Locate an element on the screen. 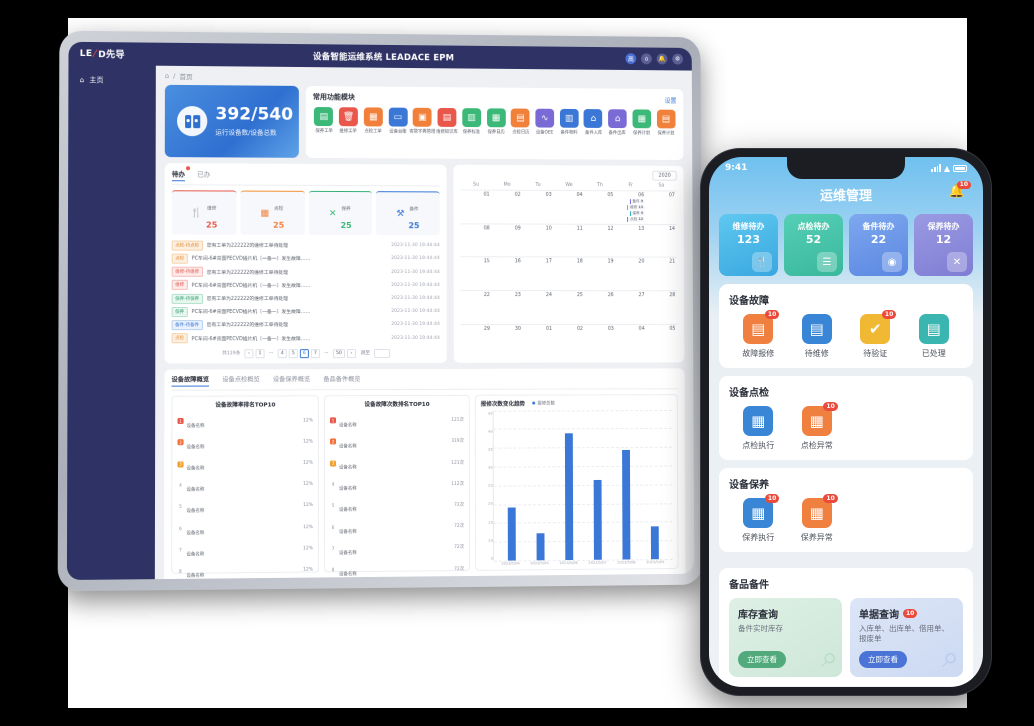 The height and width of the screenshot is (726, 1034). calendar-day: 28 is located at coordinates (661, 307).